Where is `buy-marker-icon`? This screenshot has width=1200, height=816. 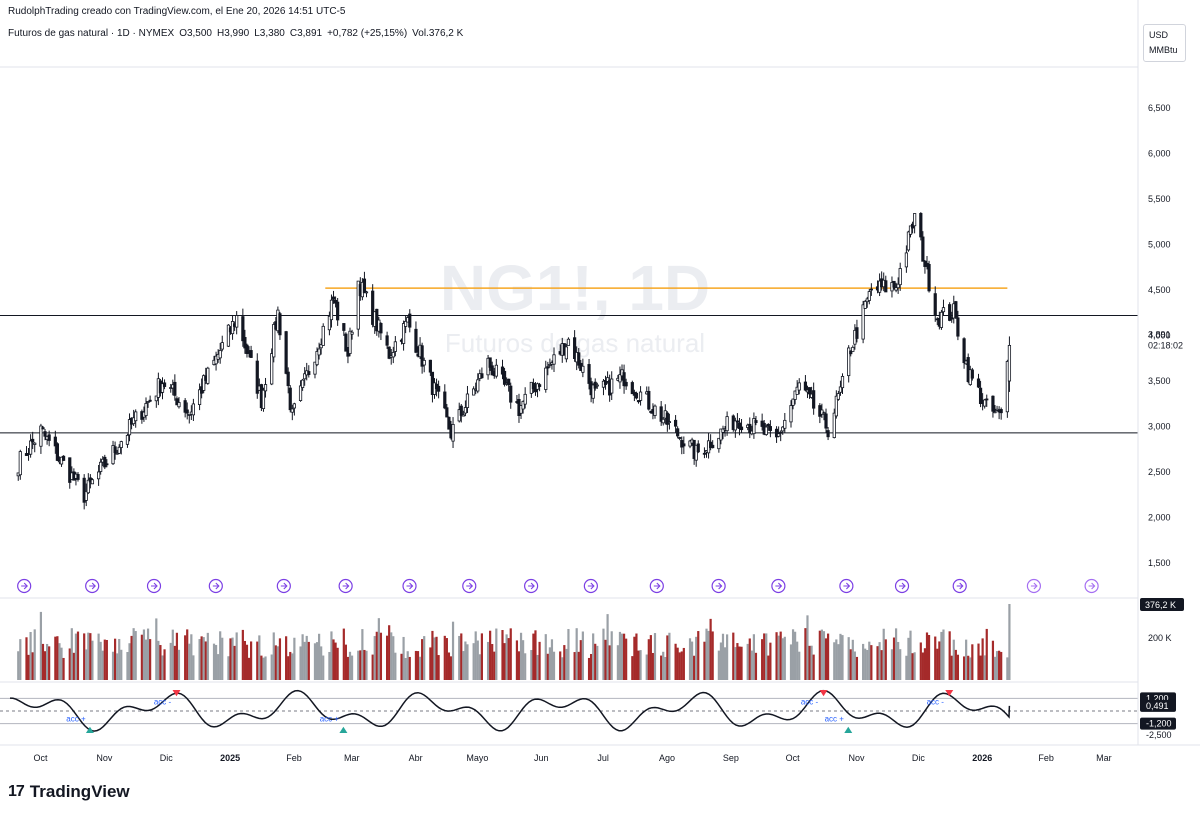 buy-marker-icon is located at coordinates (848, 730).